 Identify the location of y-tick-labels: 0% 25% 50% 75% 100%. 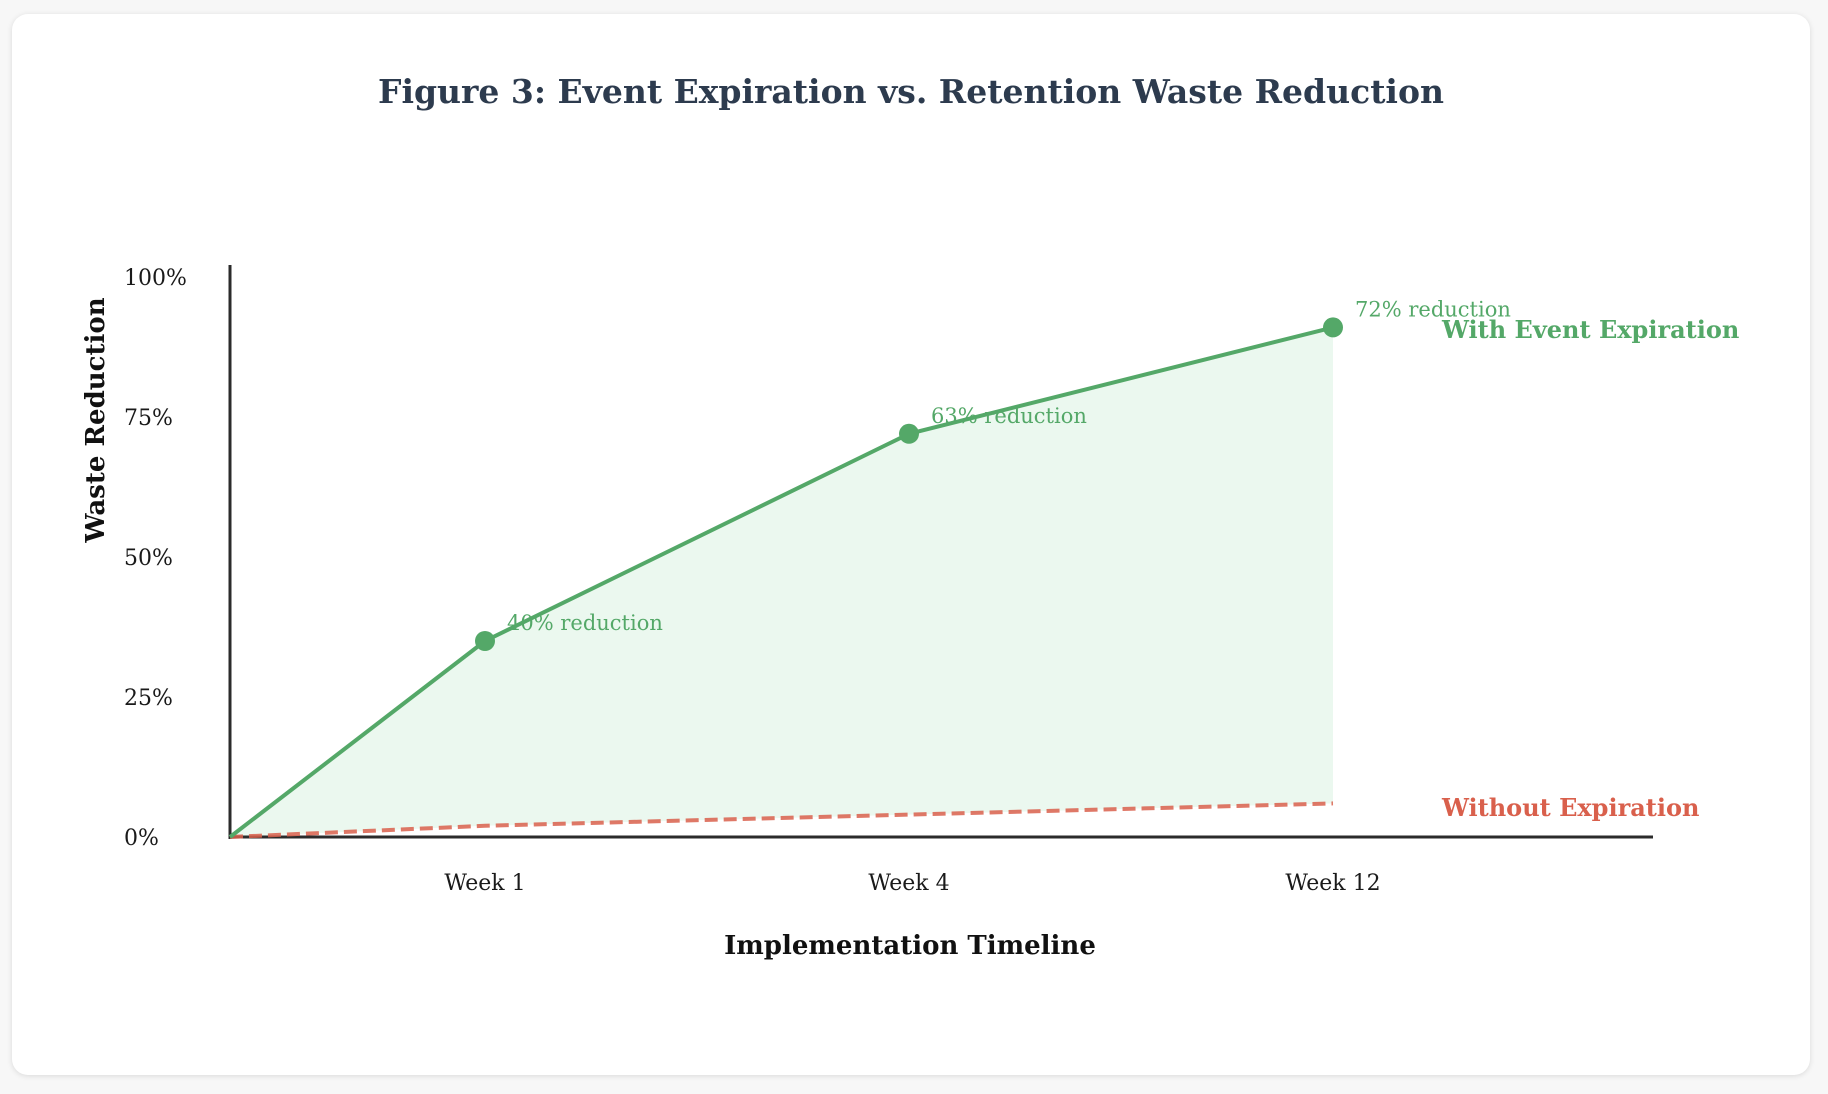
(155, 558).